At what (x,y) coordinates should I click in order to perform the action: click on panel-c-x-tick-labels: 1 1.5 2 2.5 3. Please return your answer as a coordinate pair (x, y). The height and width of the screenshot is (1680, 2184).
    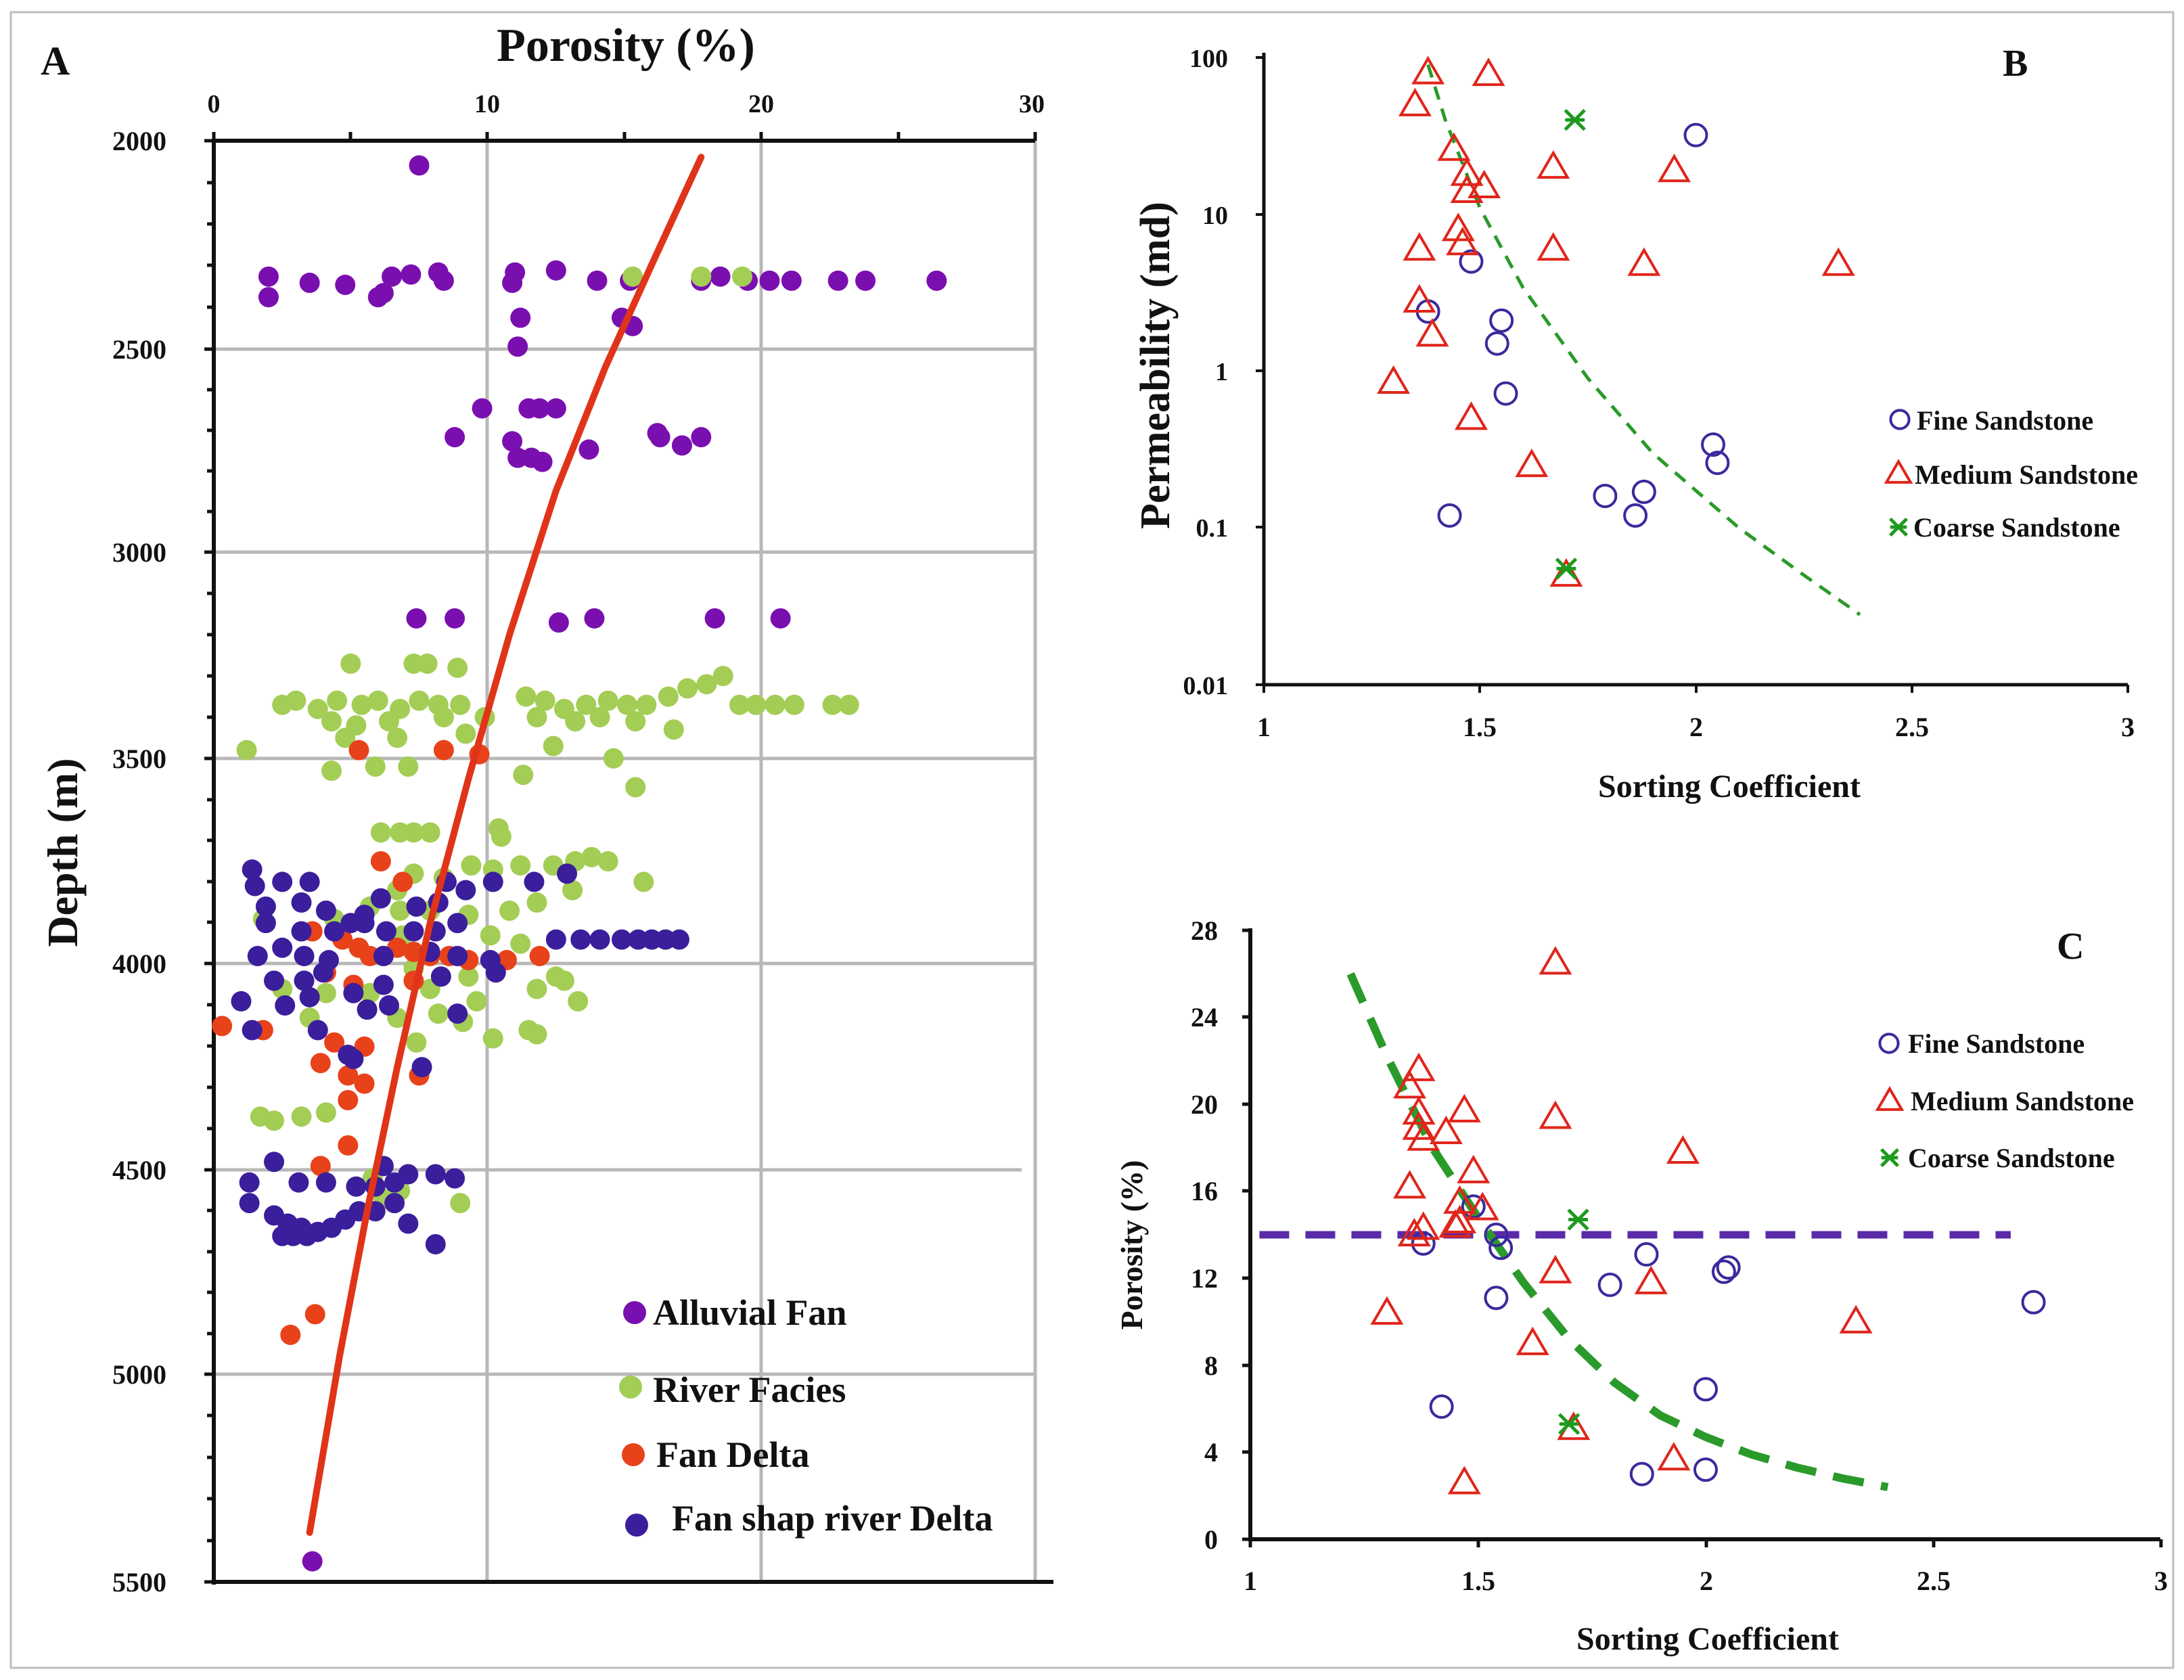
    Looking at the image, I should click on (1706, 1581).